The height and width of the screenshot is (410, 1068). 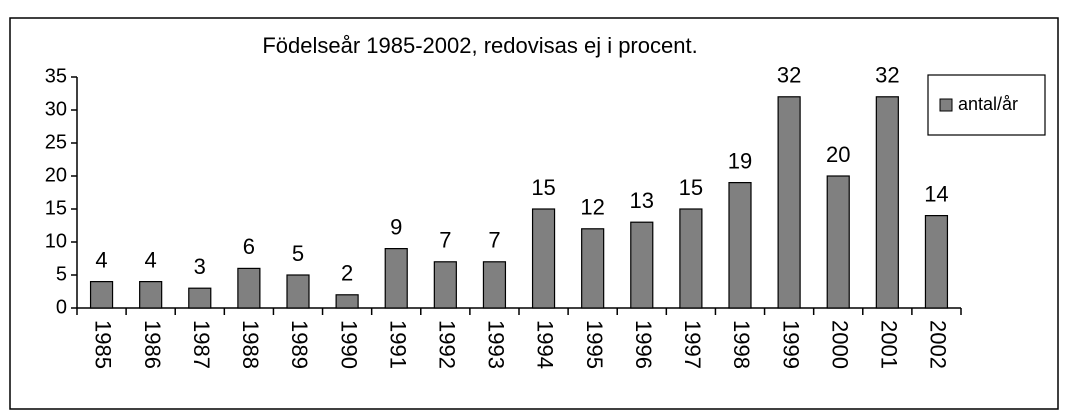 I want to click on x-tick-label: 1996, so click(x=643, y=344).